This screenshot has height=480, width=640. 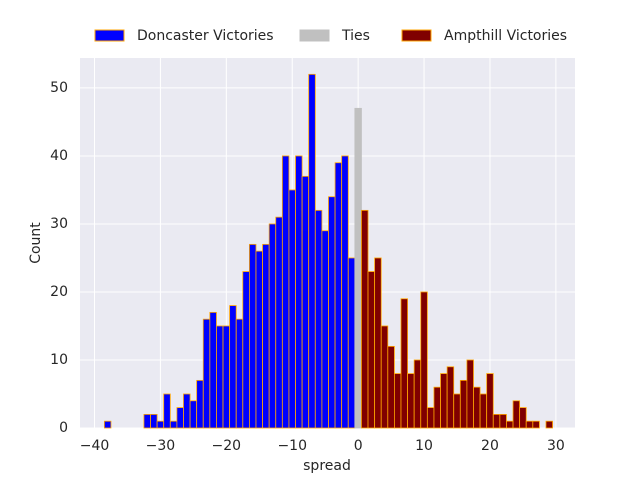 What do you see at coordinates (59, 88) in the screenshot?
I see `y-tick-label: 50` at bounding box center [59, 88].